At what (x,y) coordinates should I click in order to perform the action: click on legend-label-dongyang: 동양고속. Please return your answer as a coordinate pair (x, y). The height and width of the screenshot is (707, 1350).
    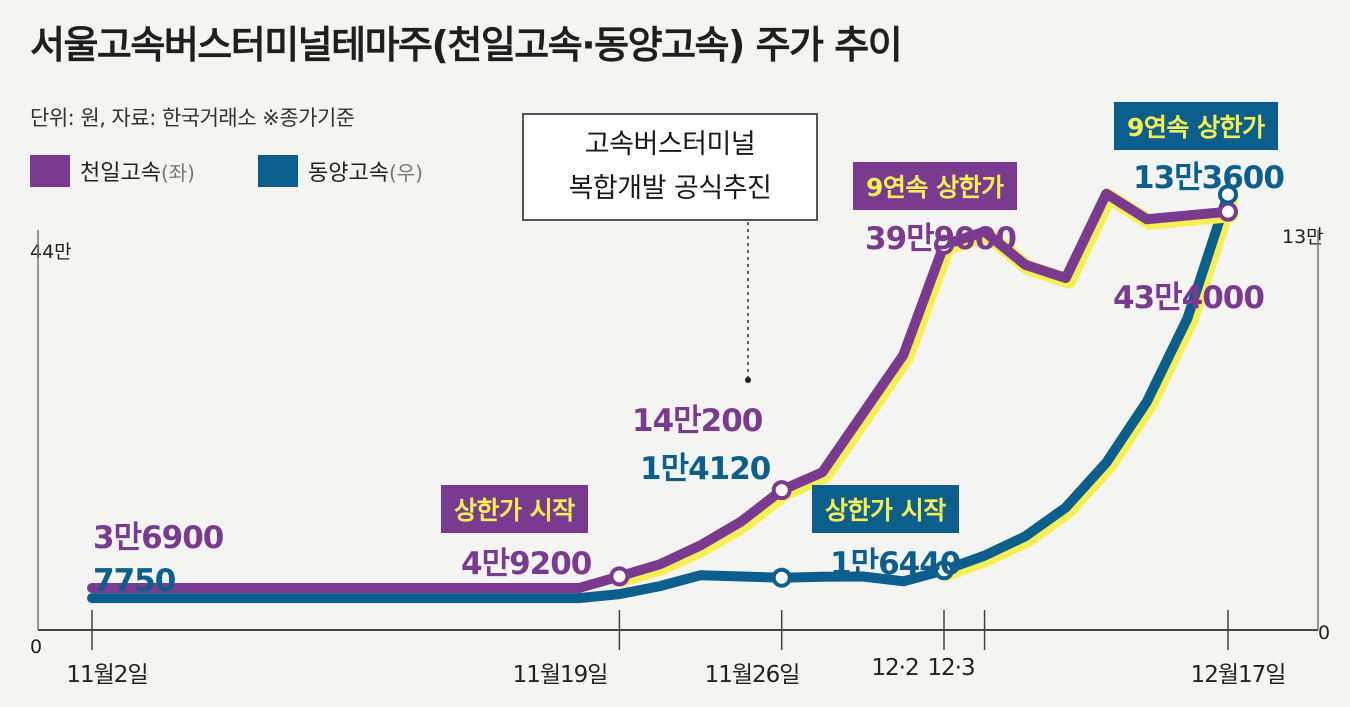
    Looking at the image, I should click on (348, 173).